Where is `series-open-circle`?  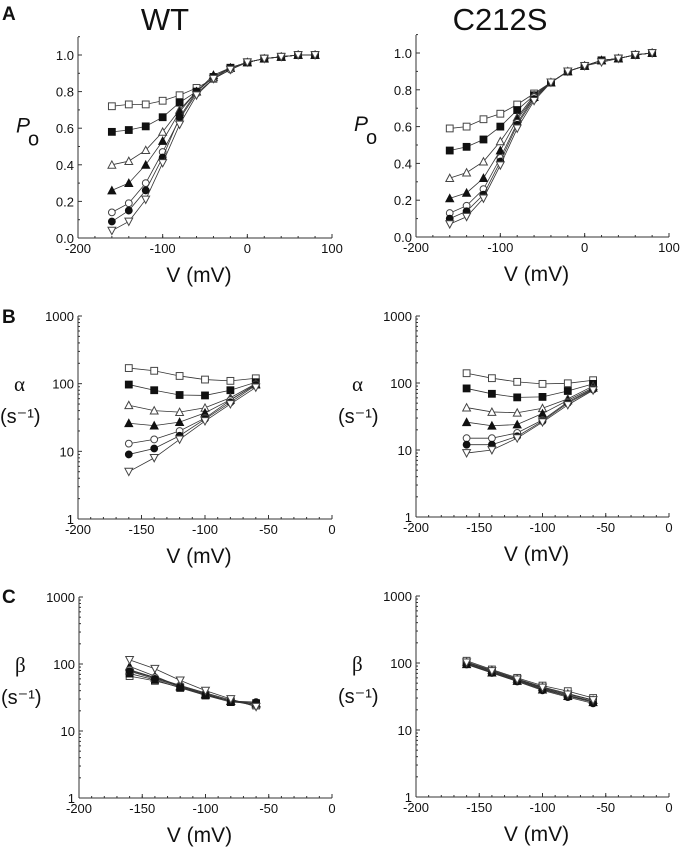
series-open-circle is located at coordinates (551, 133).